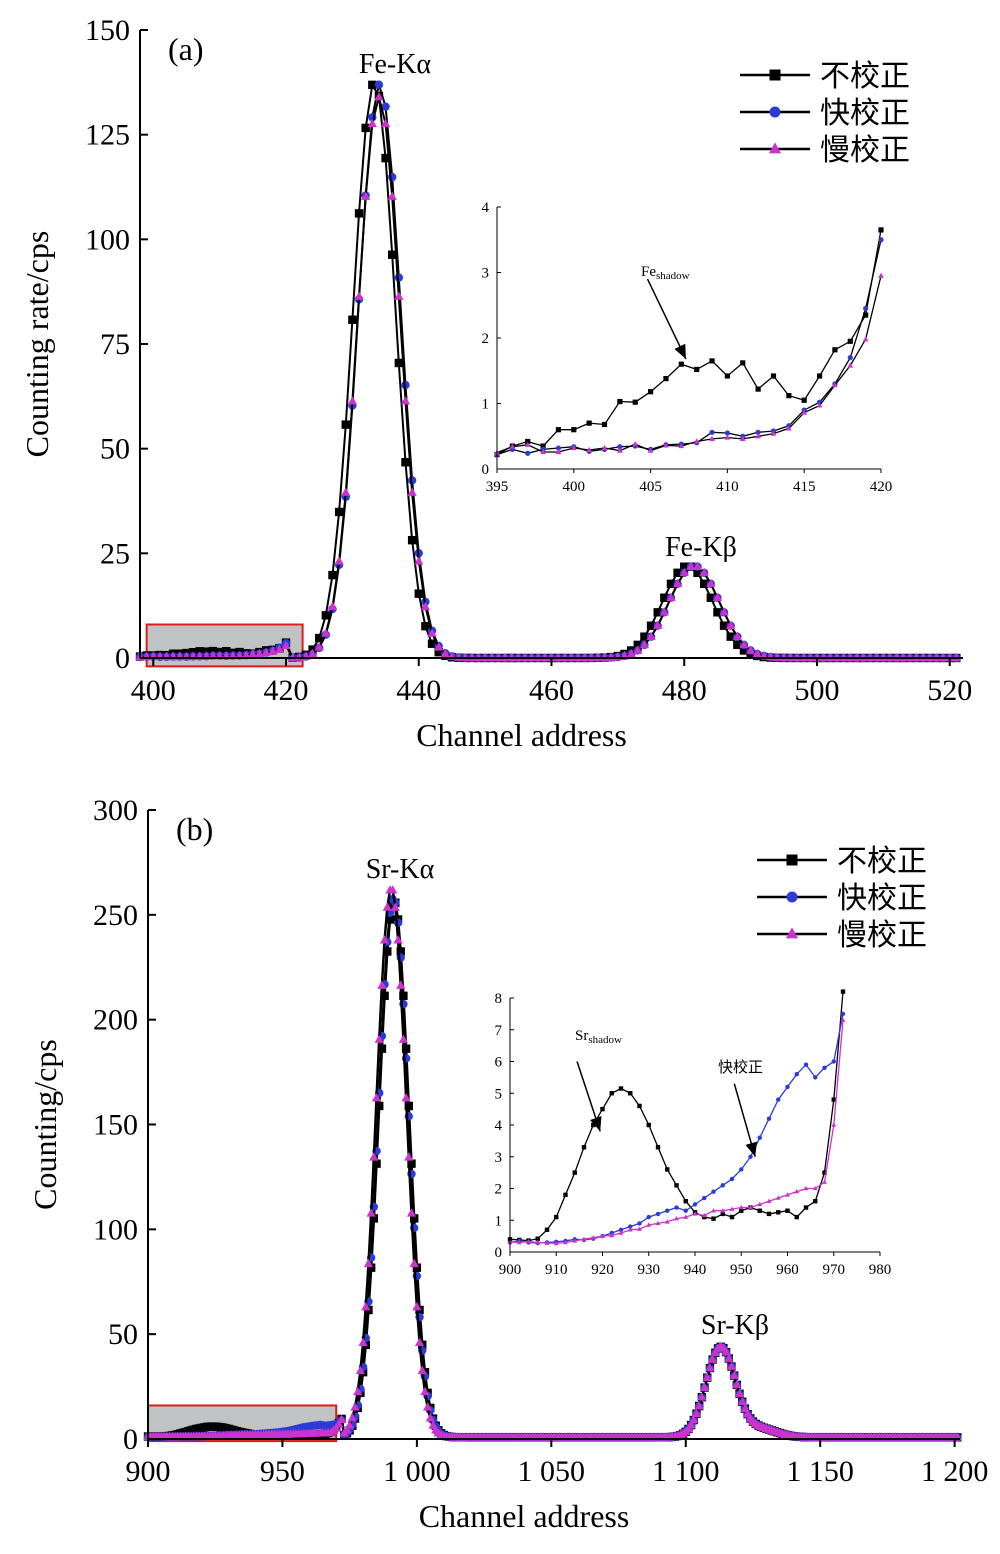 The height and width of the screenshot is (1554, 1000). I want to click on inset-y-tick-label: 1, so click(486, 405).